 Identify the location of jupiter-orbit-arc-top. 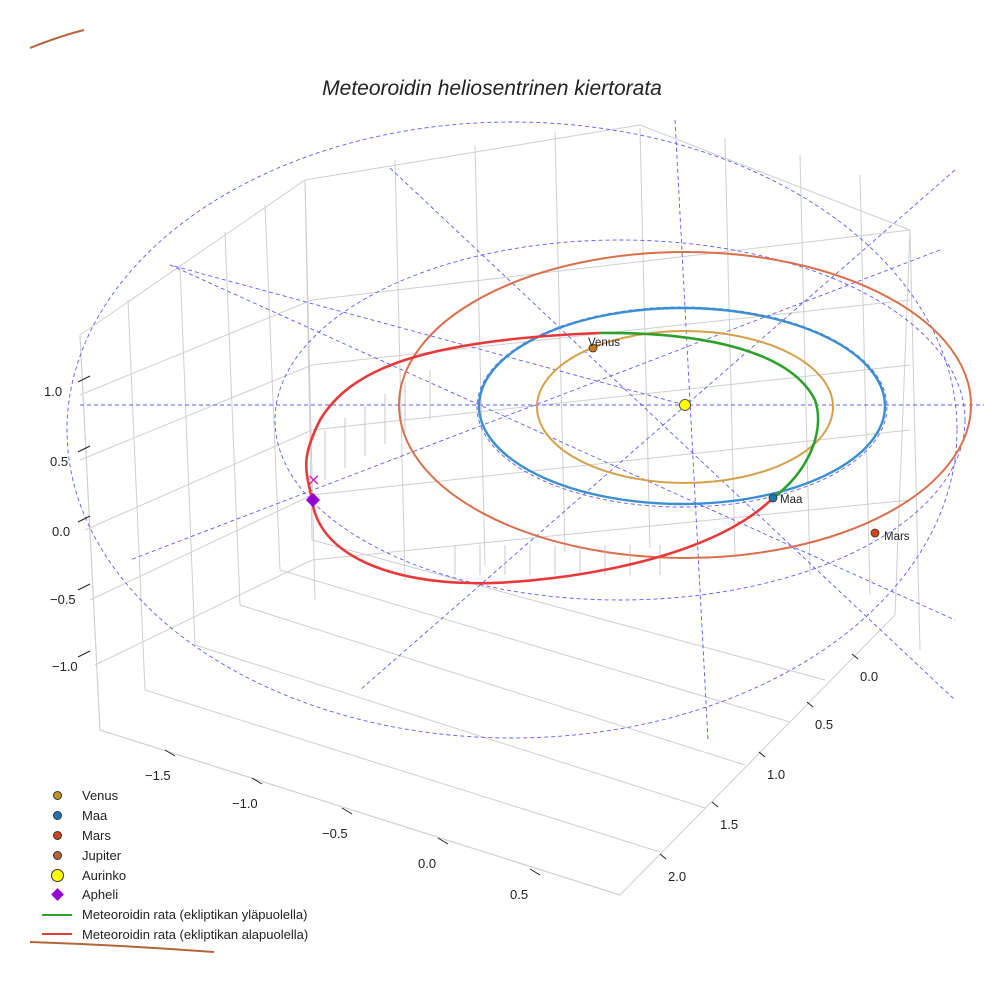
(57, 39).